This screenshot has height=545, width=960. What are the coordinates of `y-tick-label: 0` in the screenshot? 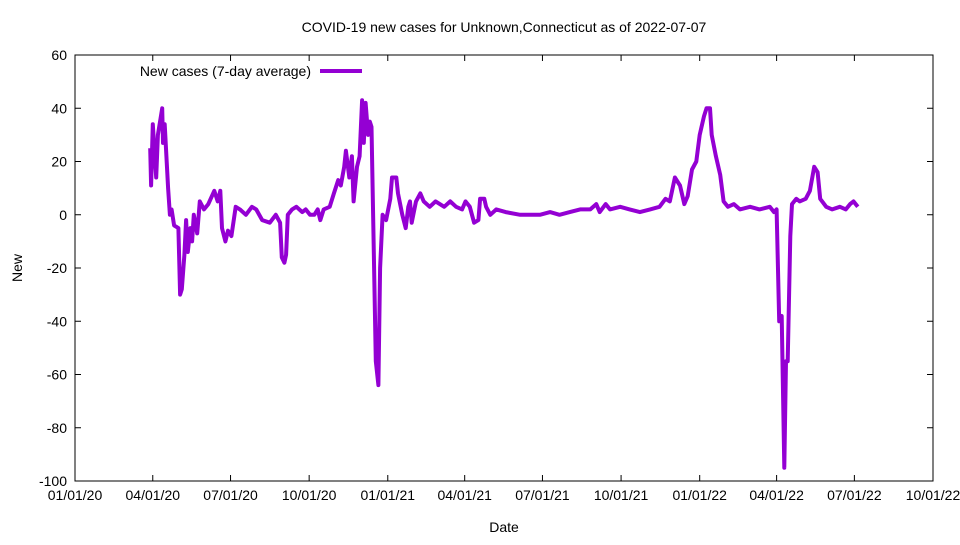 It's located at (63, 215).